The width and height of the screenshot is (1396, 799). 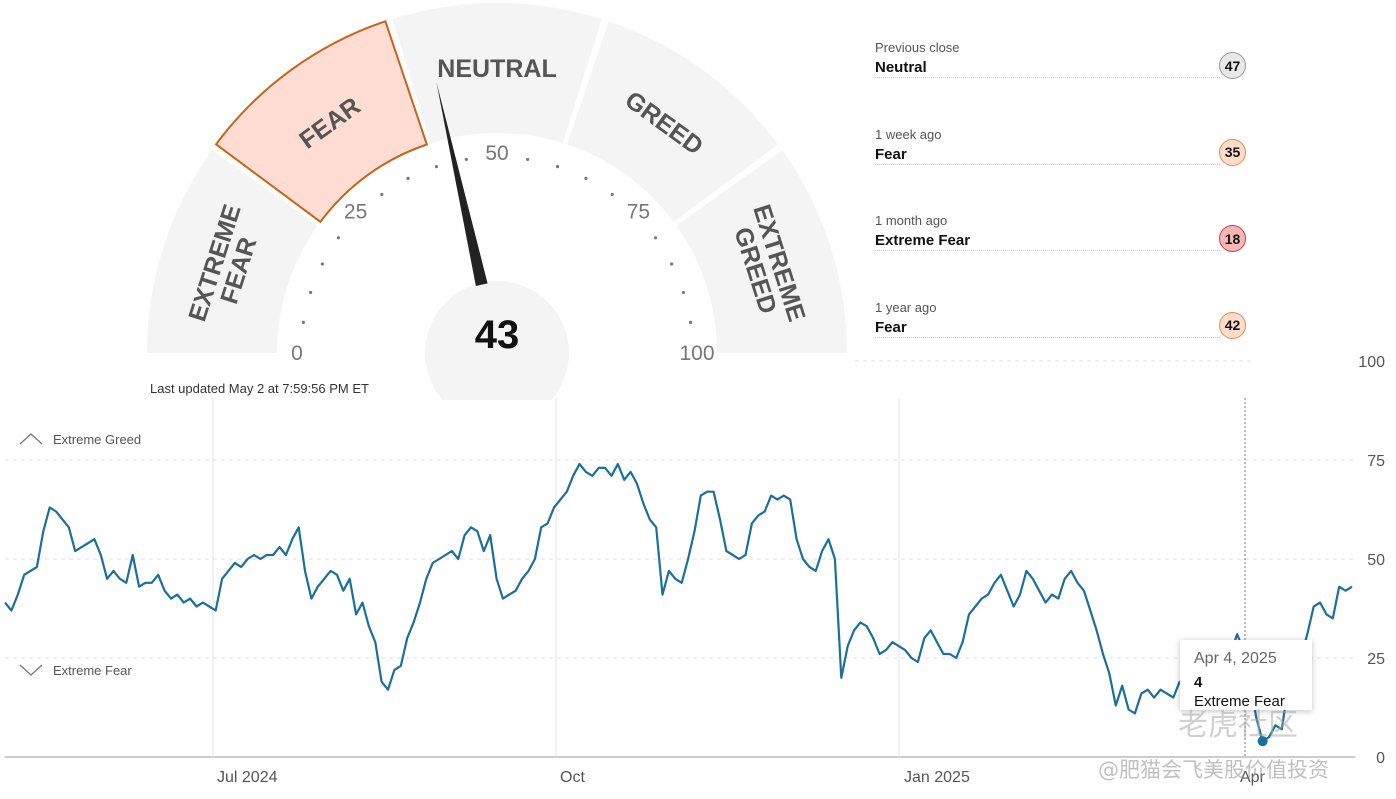 I want to click on chart-y-tick-label: 0, so click(x=1380, y=758).